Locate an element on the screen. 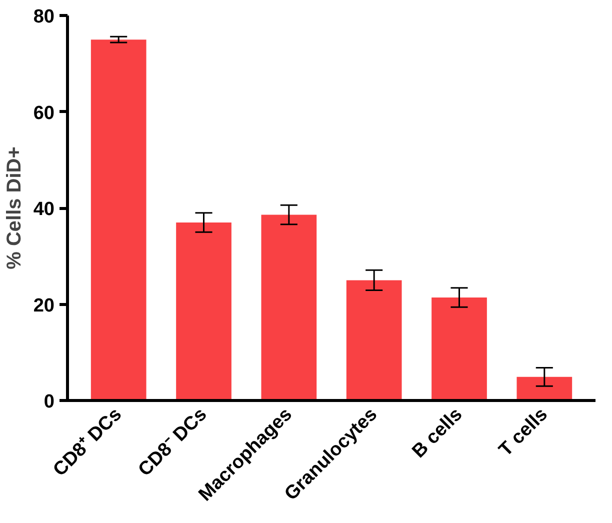  y-axis-title: % Cells DiD+ is located at coordinates (14, 208).